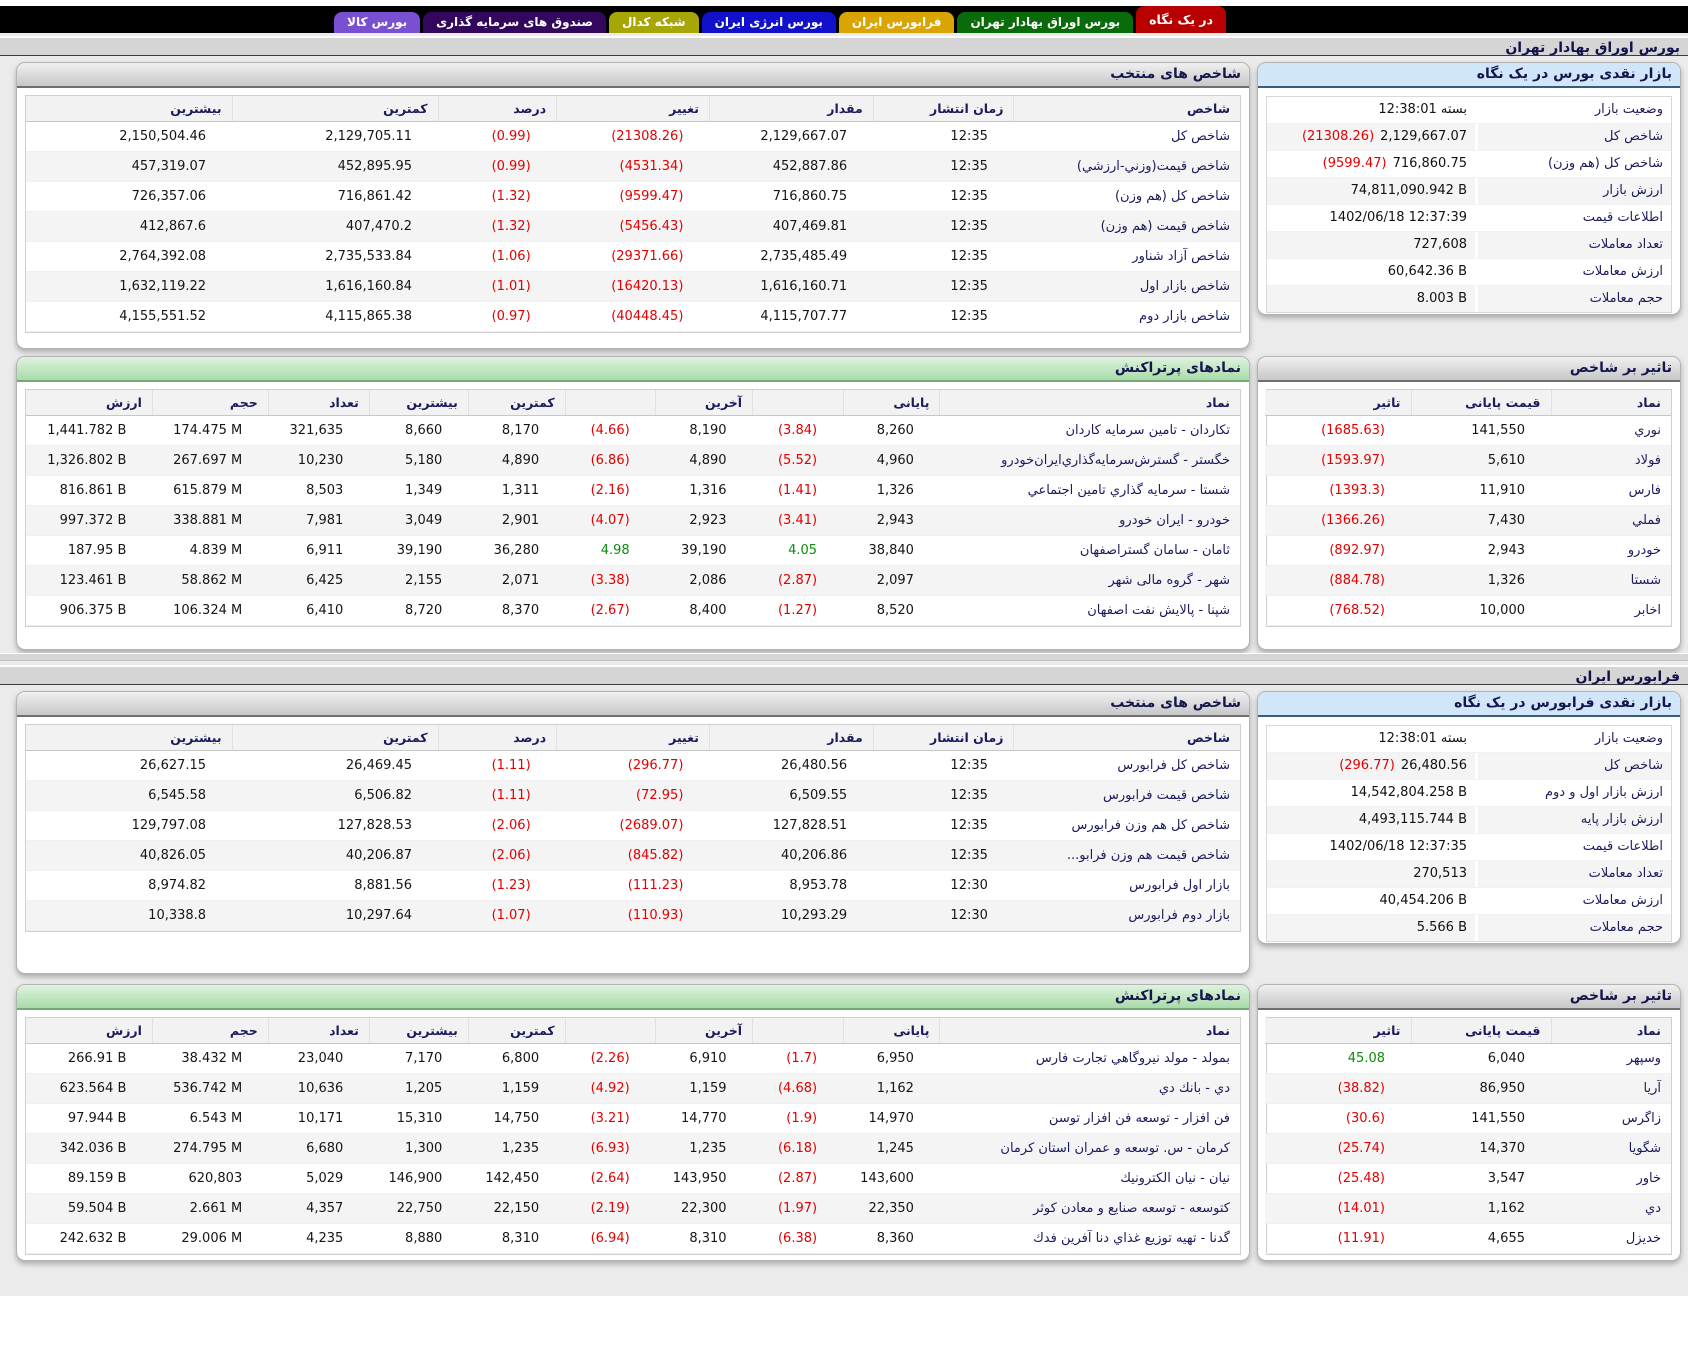 This screenshot has height=1361, width=1688. I want to click on symbol-link: اخابر, so click(1611, 610).